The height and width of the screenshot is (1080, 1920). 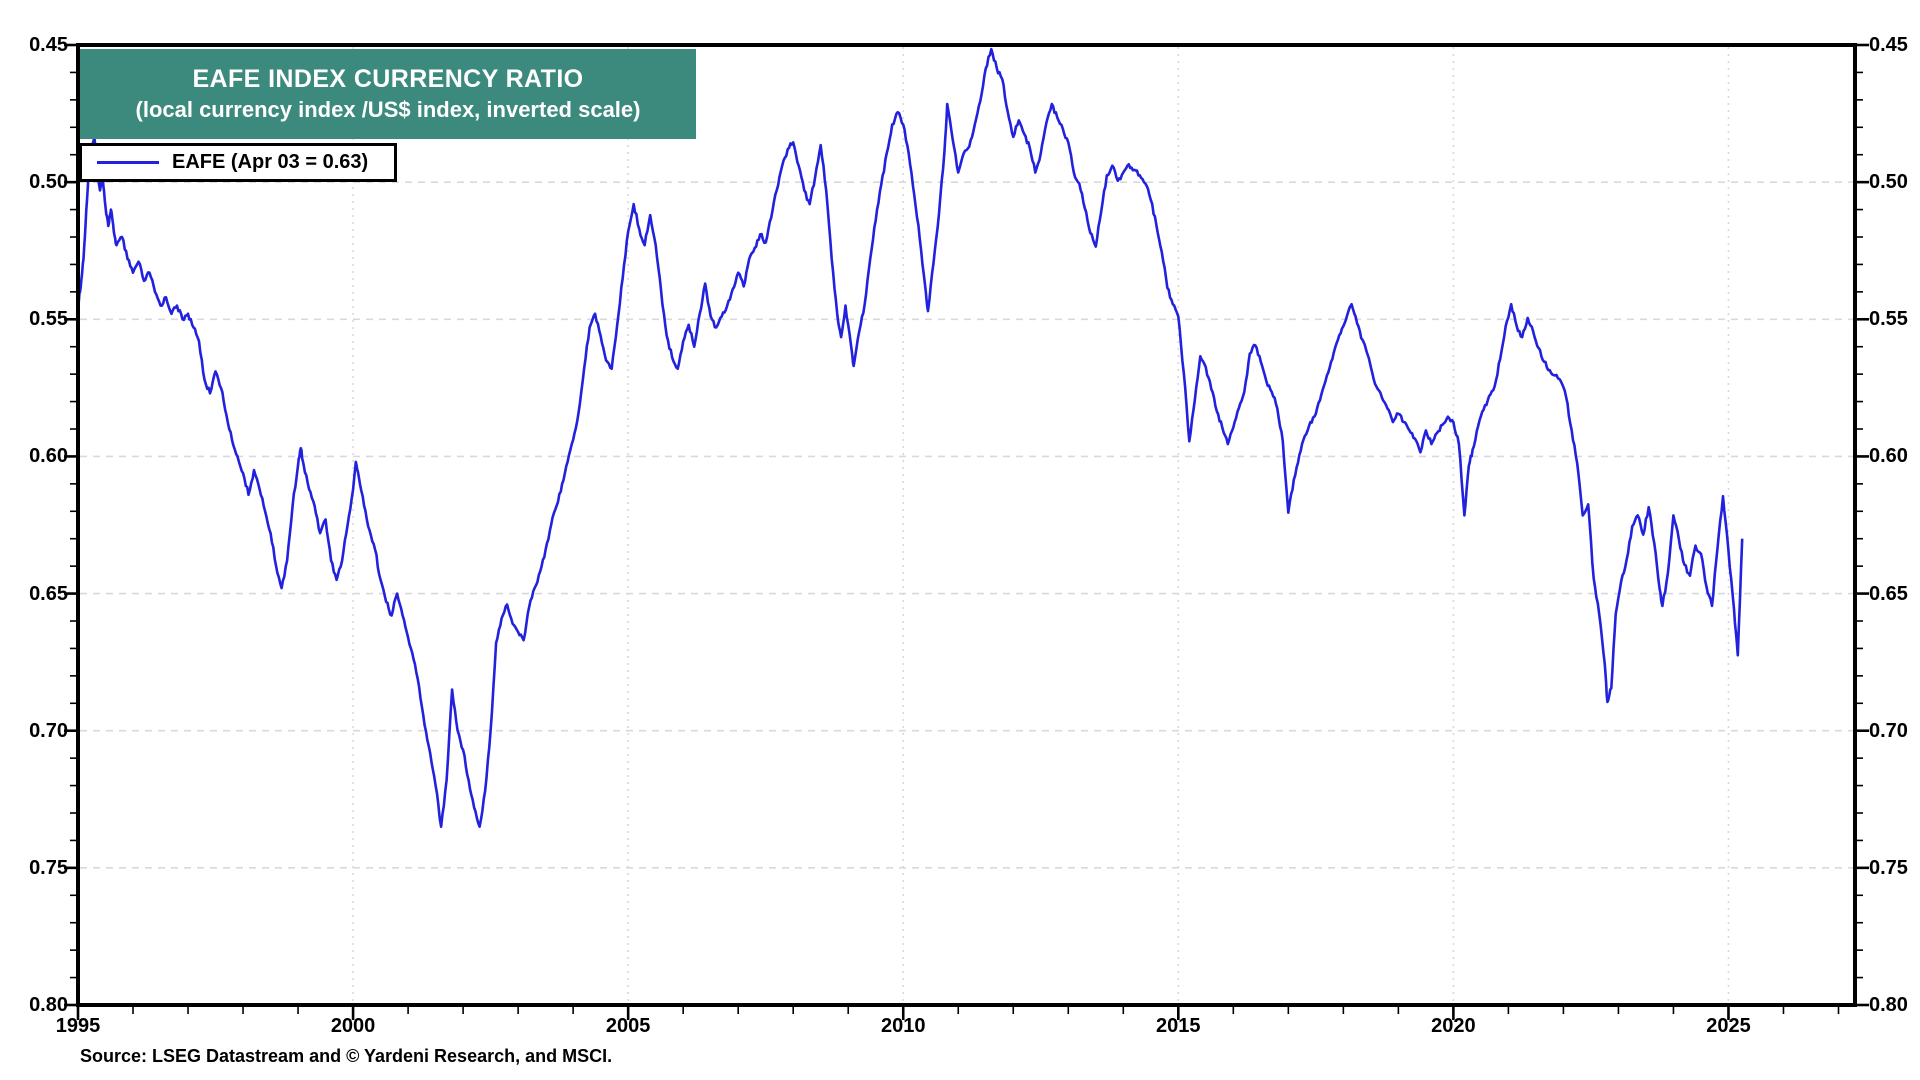 I want to click on y-tick-label-right: 0.60, so click(x=1888, y=456).